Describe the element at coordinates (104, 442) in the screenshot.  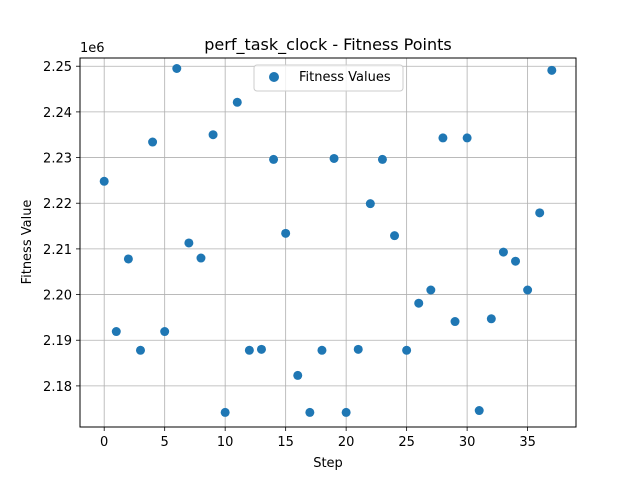
I see `x-tick-label: 0` at that location.